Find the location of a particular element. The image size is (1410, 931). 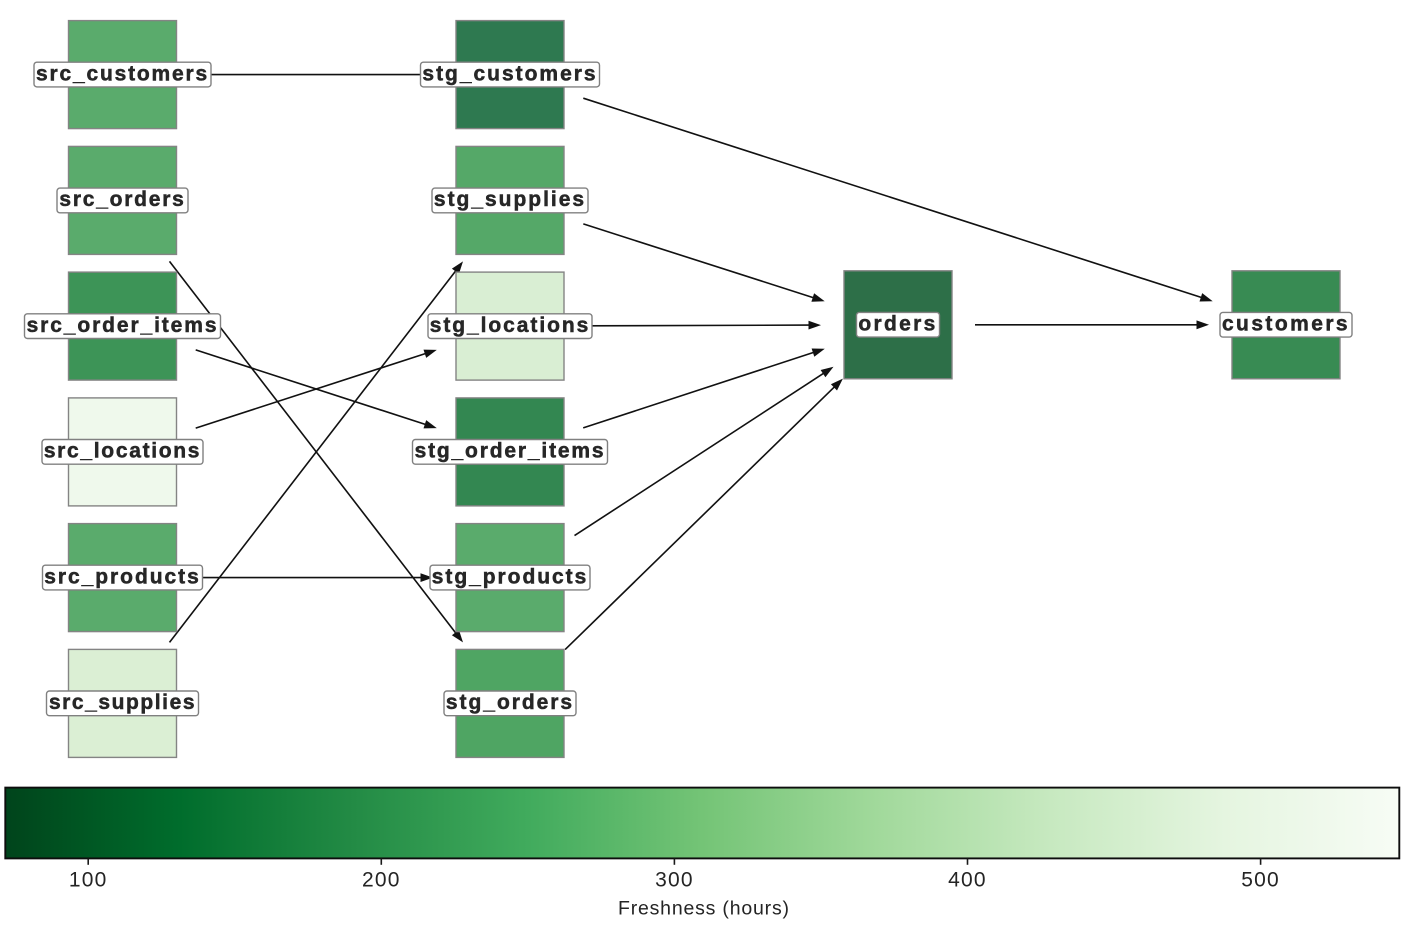

svg-text: src_products is located at coordinates (122, 576).